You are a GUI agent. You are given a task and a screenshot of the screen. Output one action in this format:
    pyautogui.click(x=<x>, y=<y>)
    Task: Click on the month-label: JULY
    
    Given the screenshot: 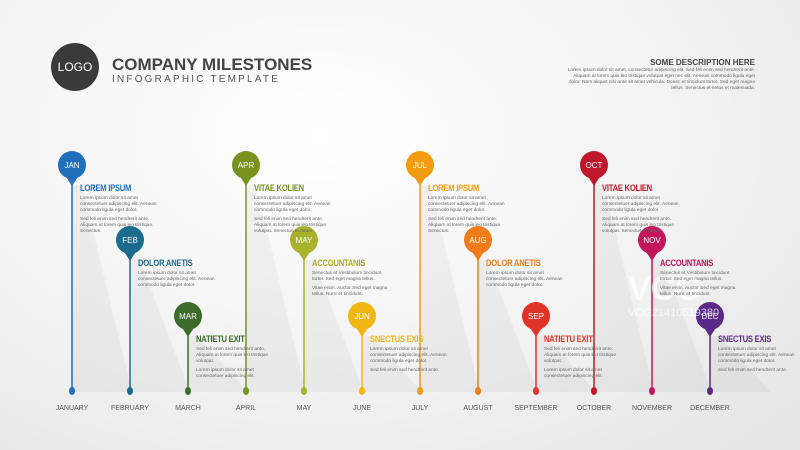 What is the action you would take?
    pyautogui.click(x=420, y=408)
    